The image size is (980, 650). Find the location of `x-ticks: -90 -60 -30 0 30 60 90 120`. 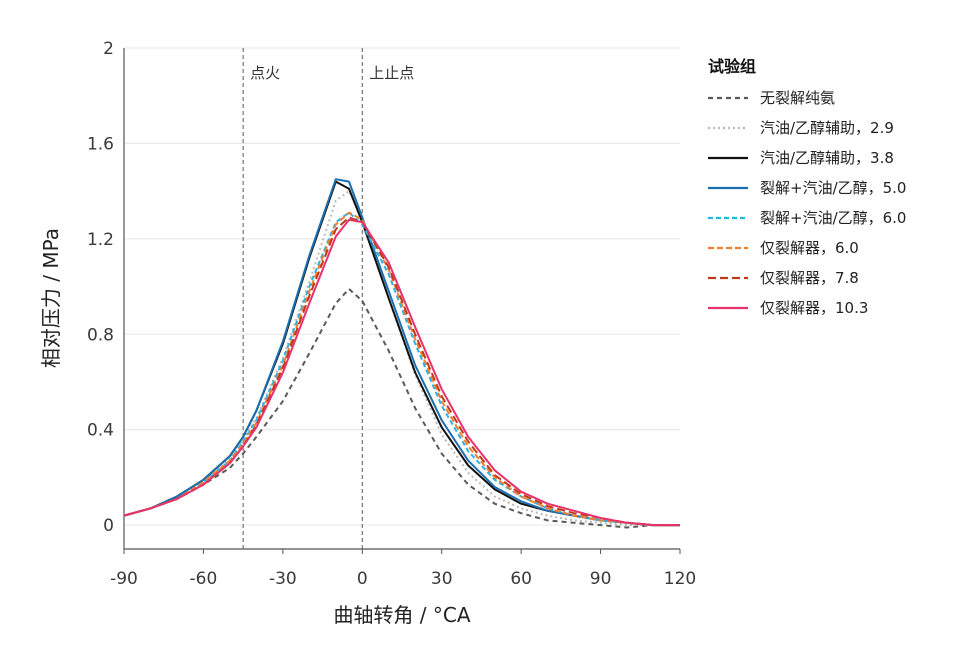

x-ticks: -90 -60 -30 0 30 60 90 120 is located at coordinates (403, 569).